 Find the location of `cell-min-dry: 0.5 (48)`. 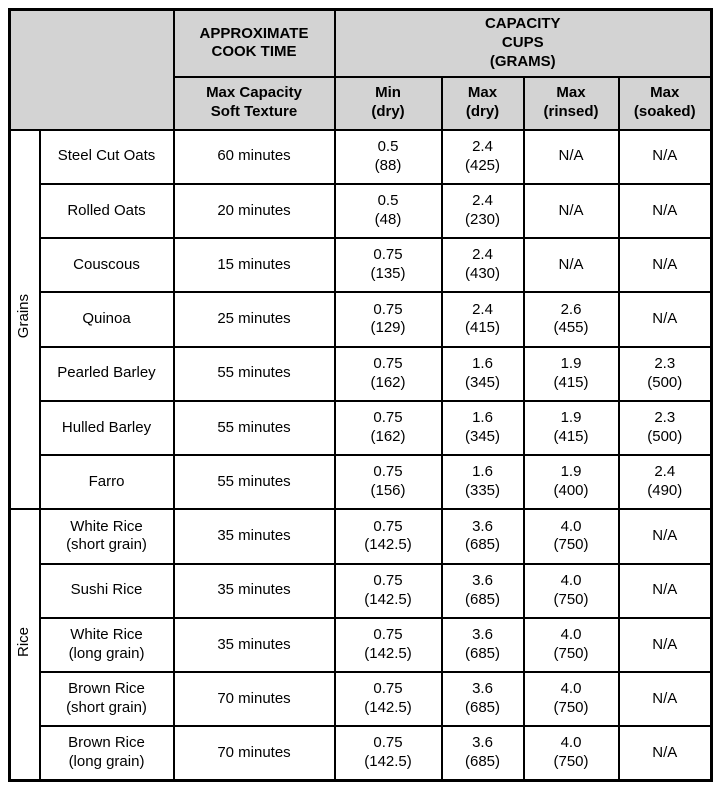

cell-min-dry: 0.5 (48) is located at coordinates (388, 211).